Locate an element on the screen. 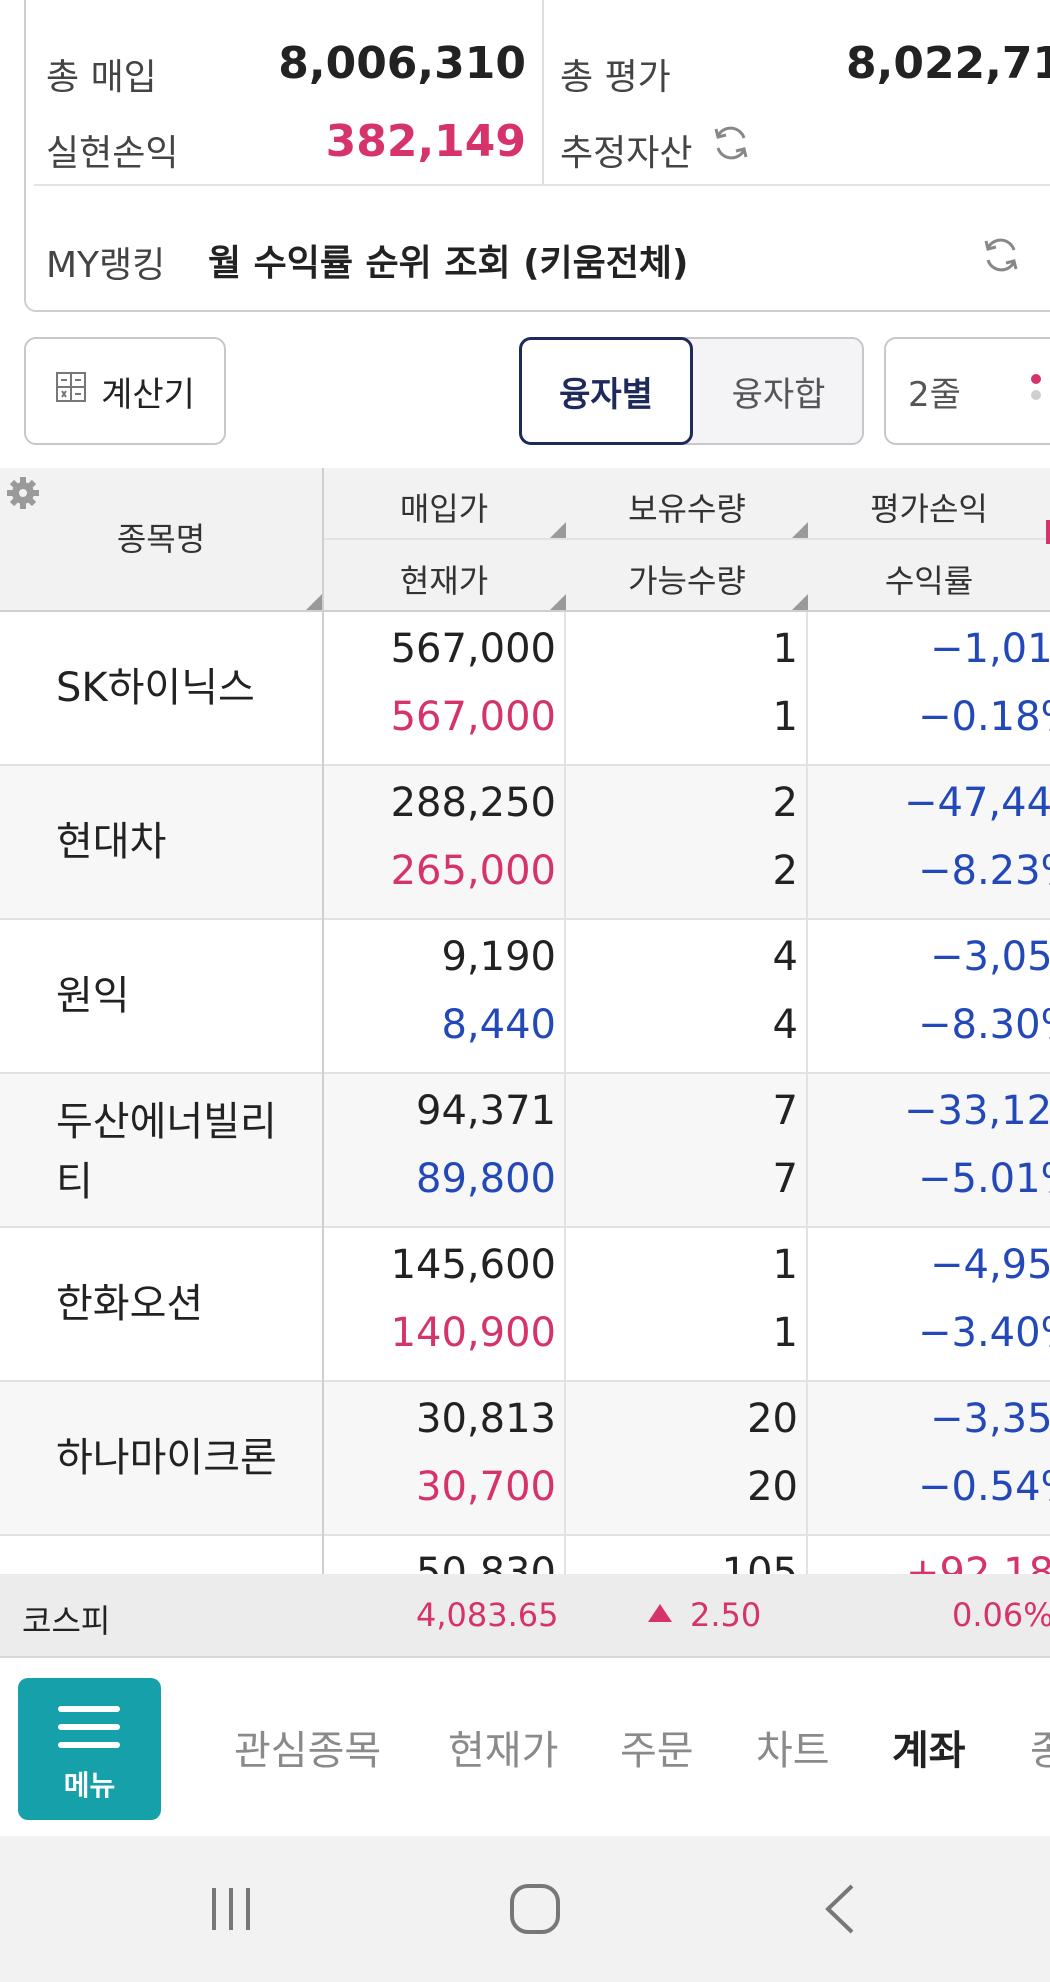 This screenshot has height=1982, width=1050. nav-more: 종 is located at coordinates (1040, 1751).